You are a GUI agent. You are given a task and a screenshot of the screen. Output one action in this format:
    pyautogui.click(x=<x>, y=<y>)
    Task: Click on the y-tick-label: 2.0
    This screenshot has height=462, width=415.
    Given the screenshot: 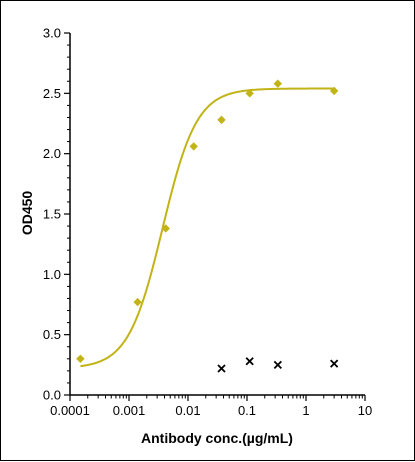 What is the action you would take?
    pyautogui.click(x=52, y=153)
    